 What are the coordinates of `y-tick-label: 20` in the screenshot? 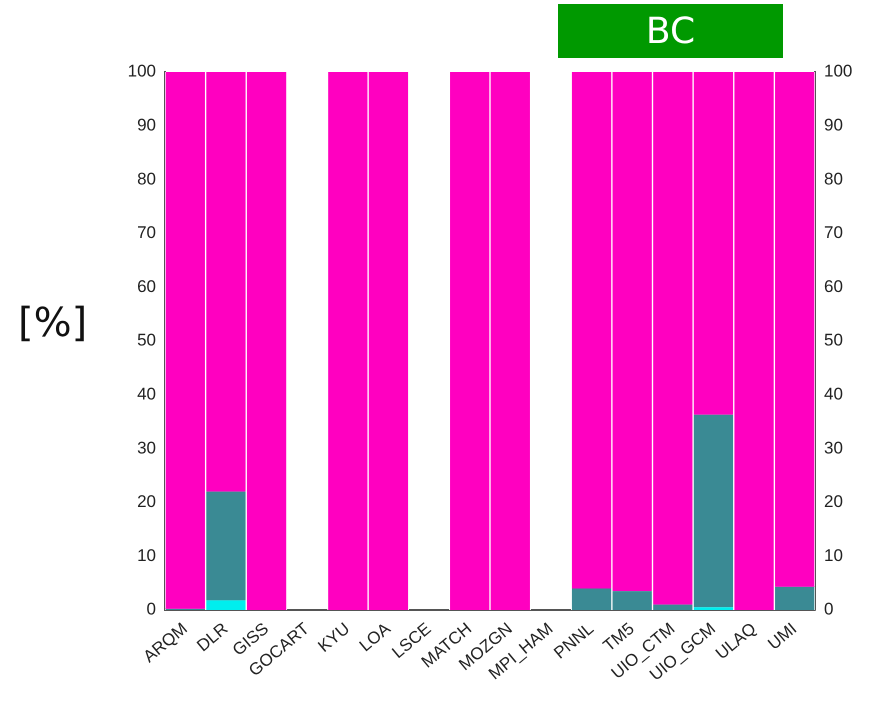 It's located at (146, 502).